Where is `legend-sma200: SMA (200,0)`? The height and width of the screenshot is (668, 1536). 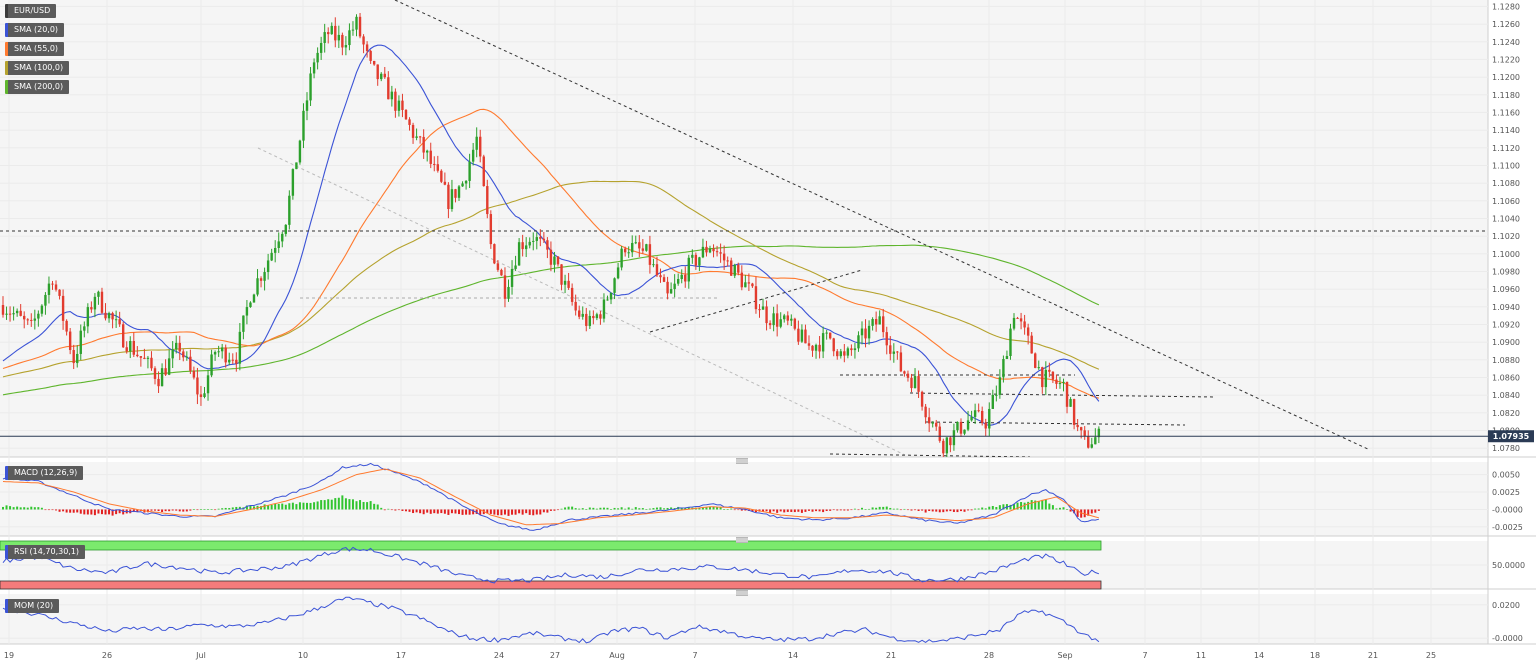 legend-sma200: SMA (200,0) is located at coordinates (37, 87).